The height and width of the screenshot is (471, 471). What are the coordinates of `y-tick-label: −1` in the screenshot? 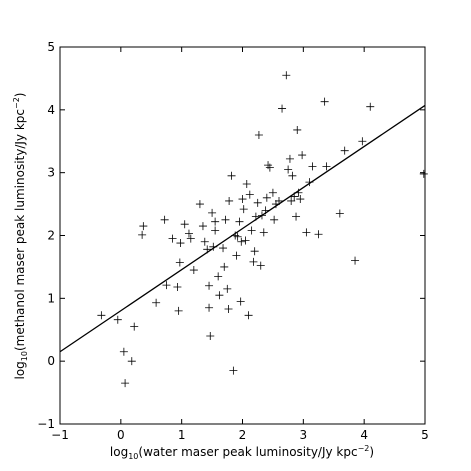 It's located at (46, 424).